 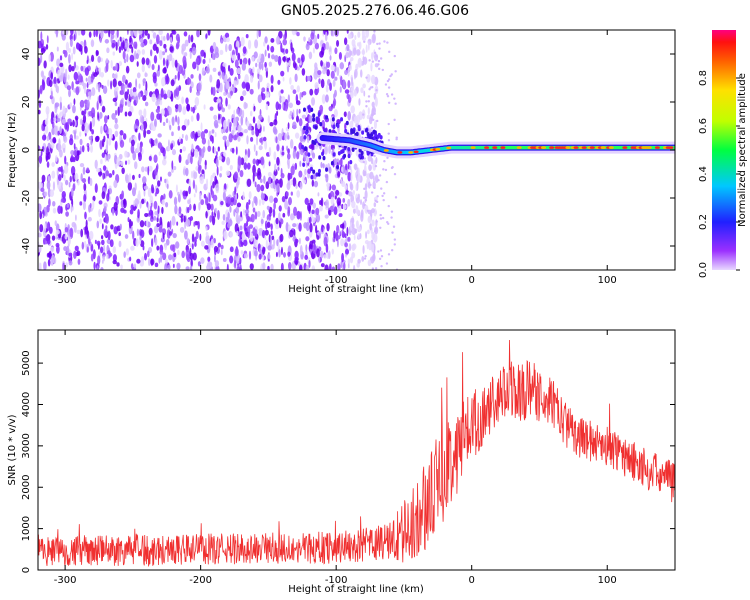 What do you see at coordinates (719, 174) in the screenshot?
I see `colorbar-ticks: 0.00.20.40.60.8` at bounding box center [719, 174].